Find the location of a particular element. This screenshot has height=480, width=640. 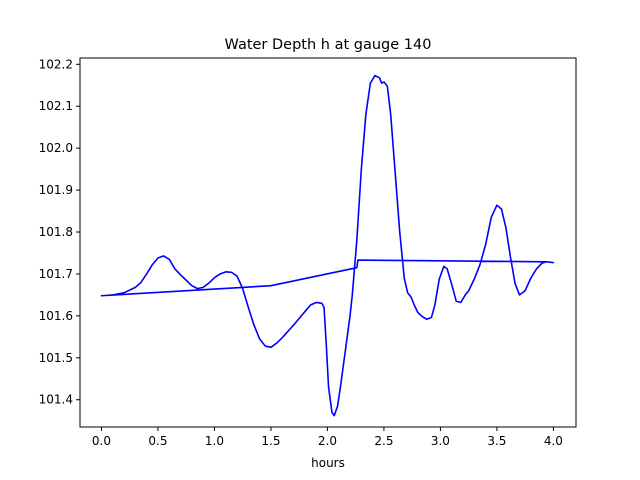

y-tick-label: 102.0 is located at coordinates (56, 148).